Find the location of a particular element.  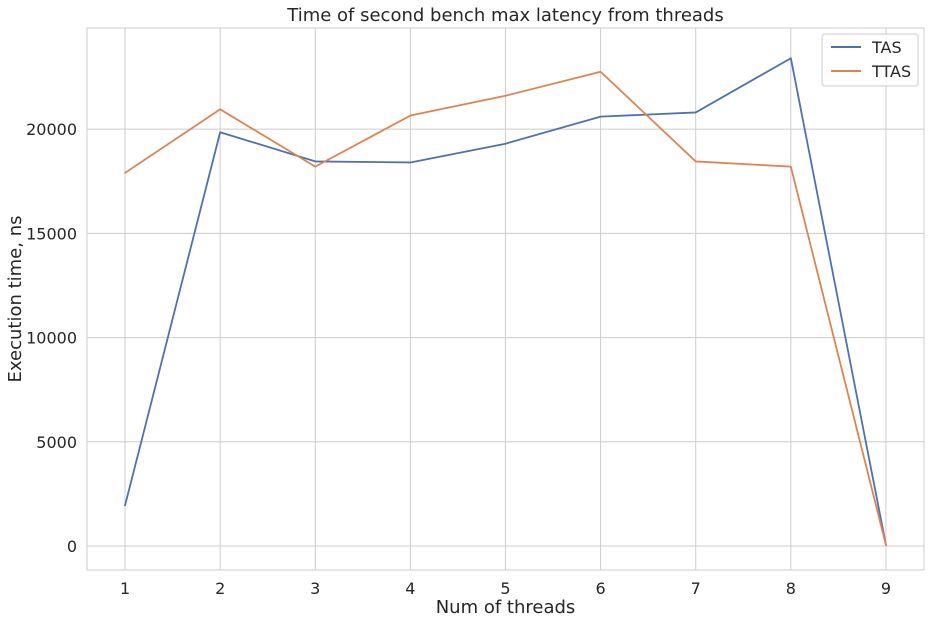

legend-label-ttas: TTAS is located at coordinates (891, 71).